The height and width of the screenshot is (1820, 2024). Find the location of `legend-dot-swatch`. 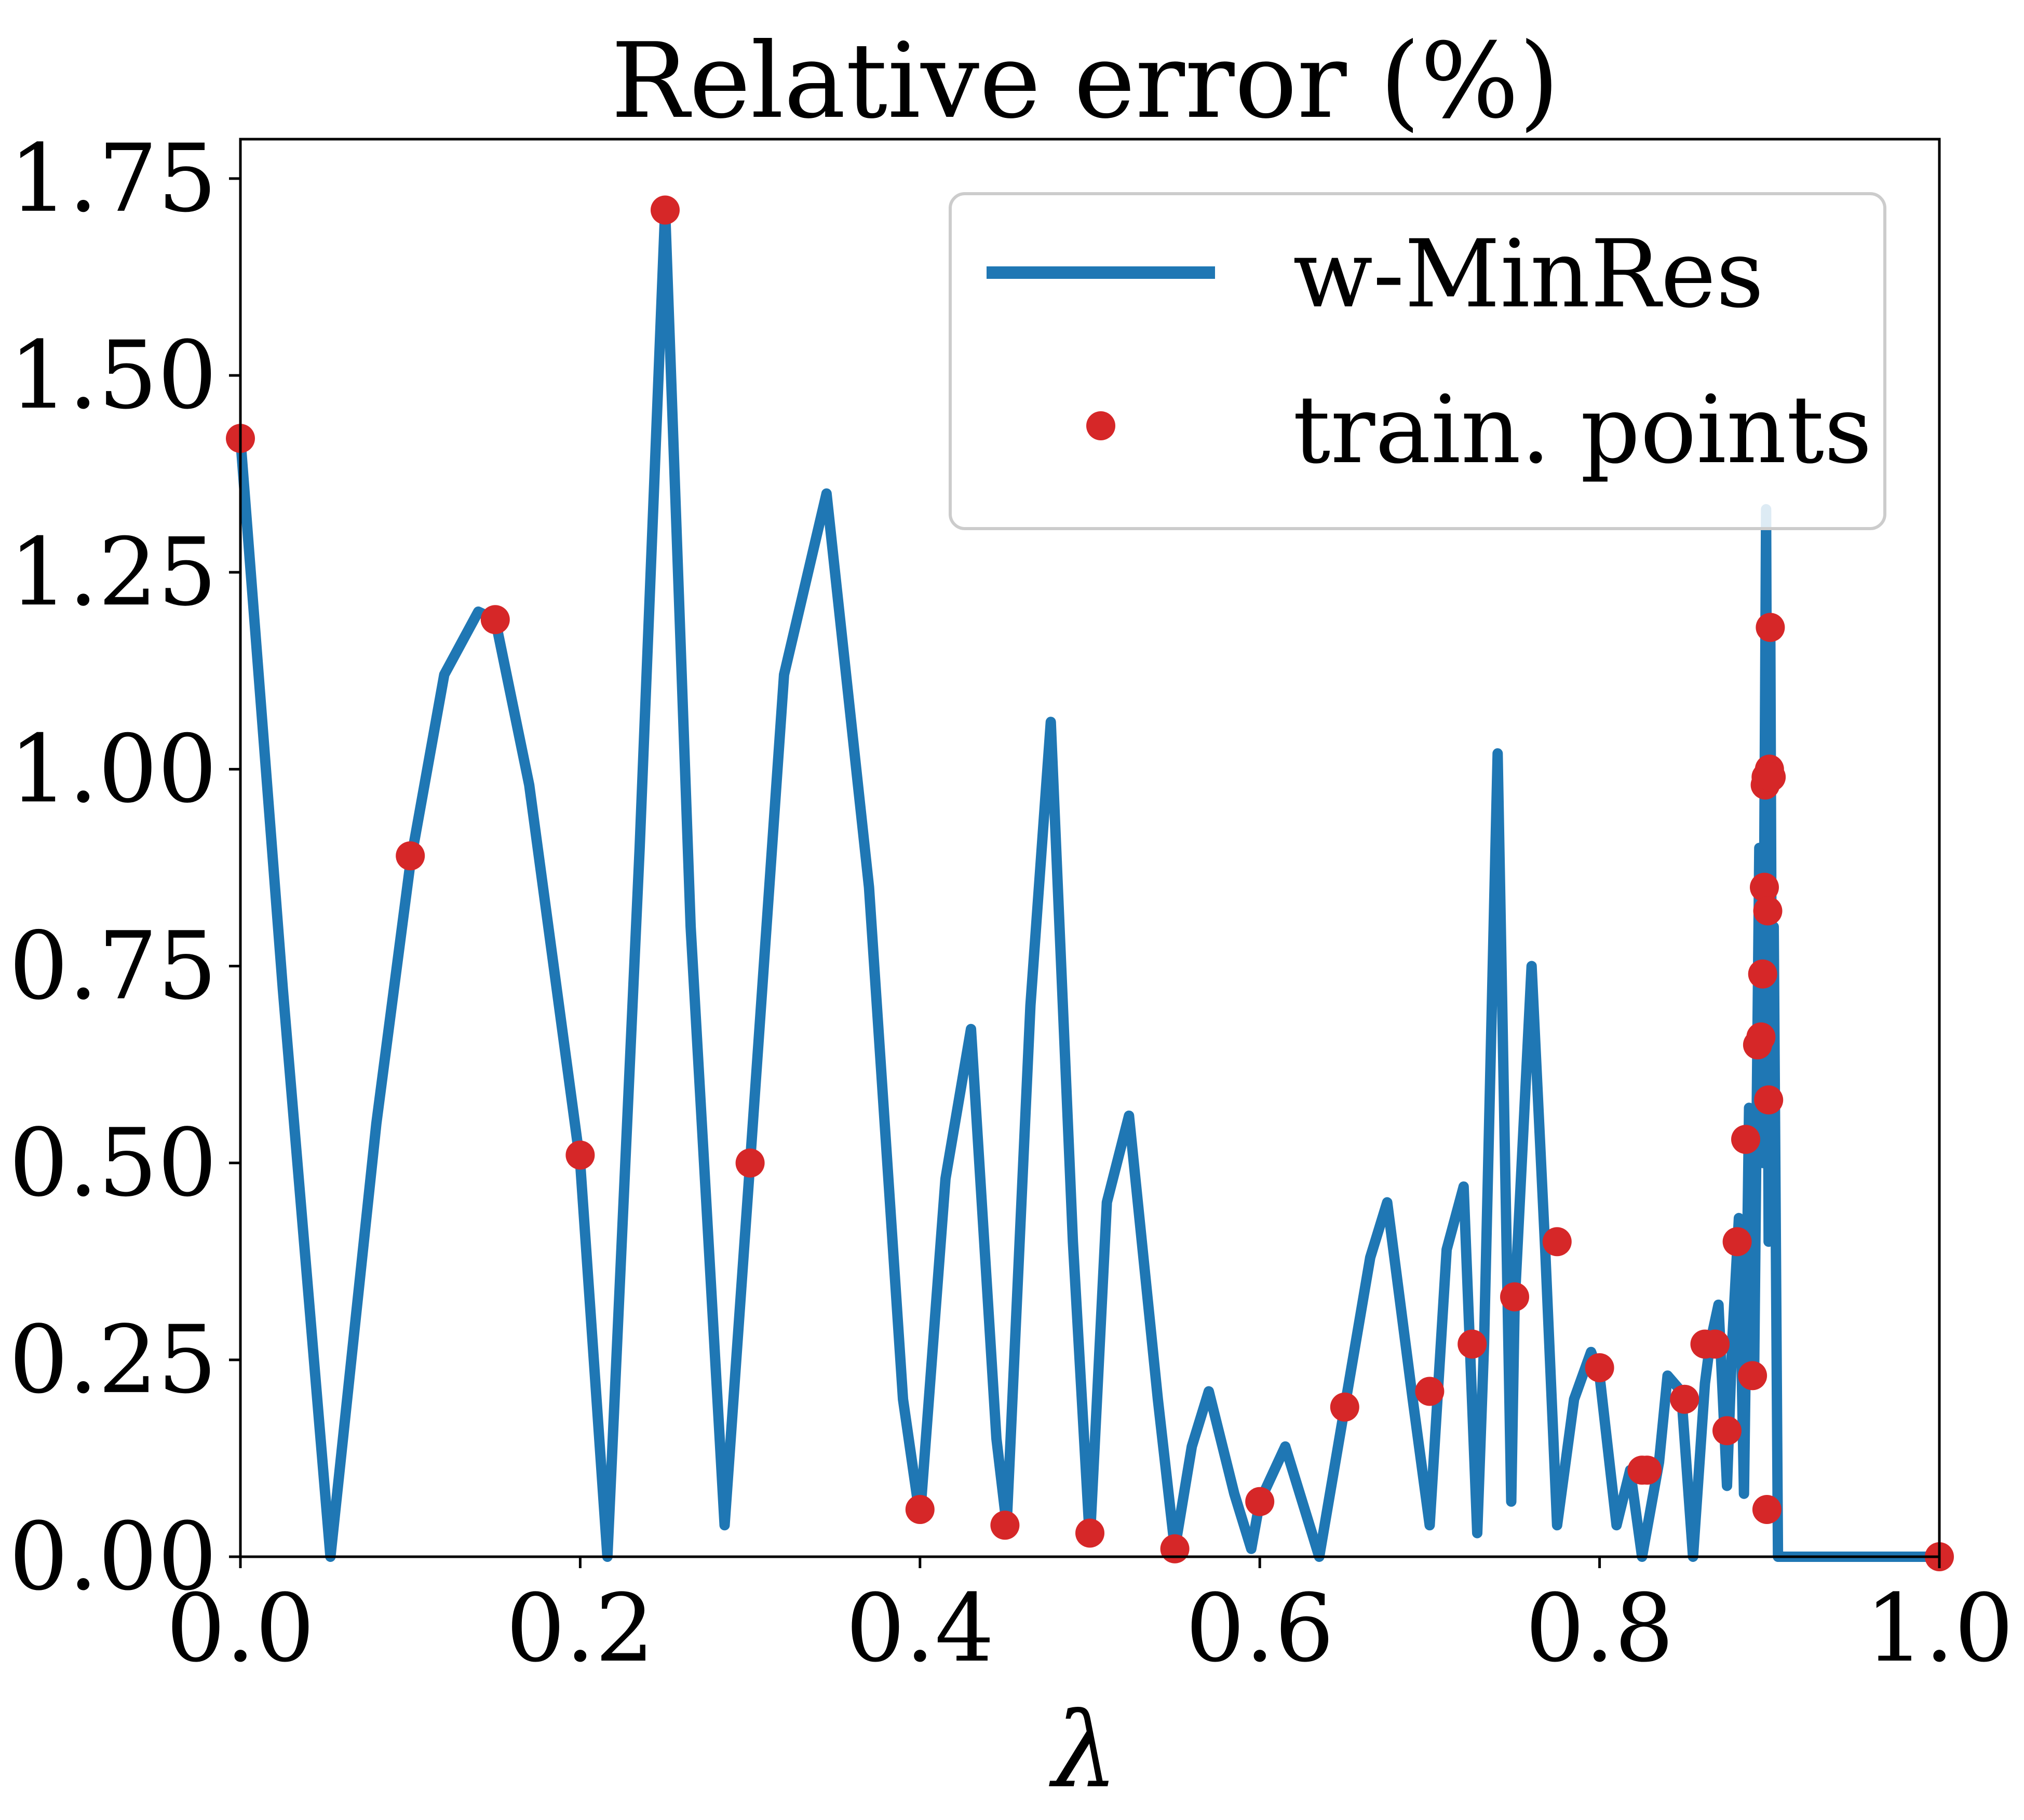

legend-dot-swatch is located at coordinates (1100, 425).